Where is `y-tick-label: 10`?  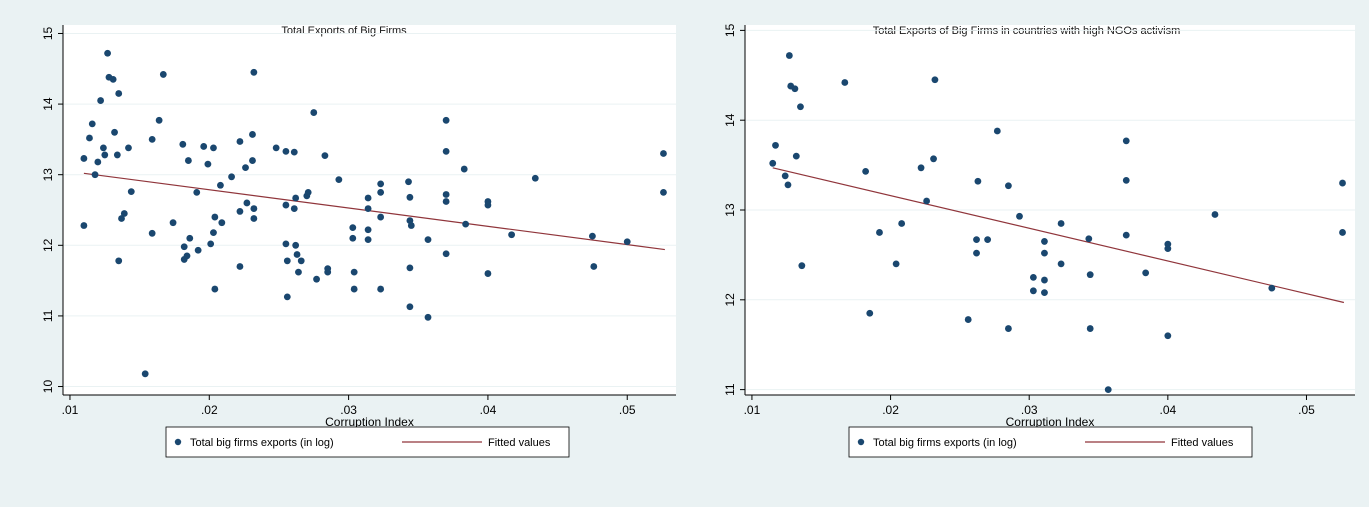 y-tick-label: 10 is located at coordinates (48, 387).